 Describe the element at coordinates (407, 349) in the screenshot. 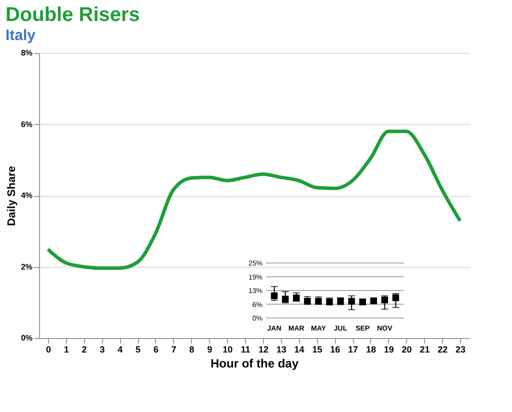

I see `x-tick-label: 20` at that location.